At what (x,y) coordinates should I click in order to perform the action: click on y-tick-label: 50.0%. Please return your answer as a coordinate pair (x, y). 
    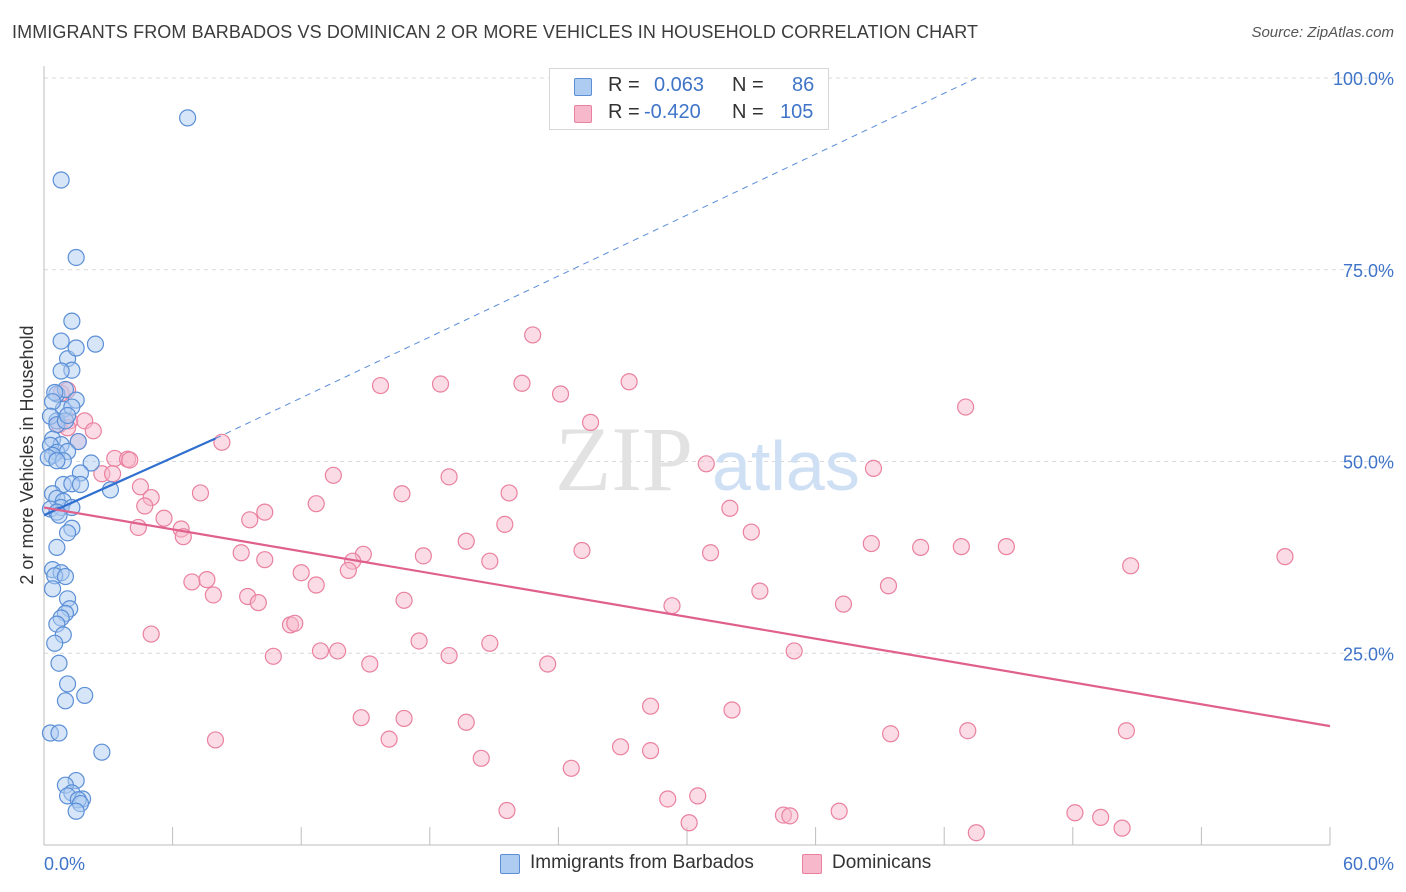
    Looking at the image, I should click on (1368, 463).